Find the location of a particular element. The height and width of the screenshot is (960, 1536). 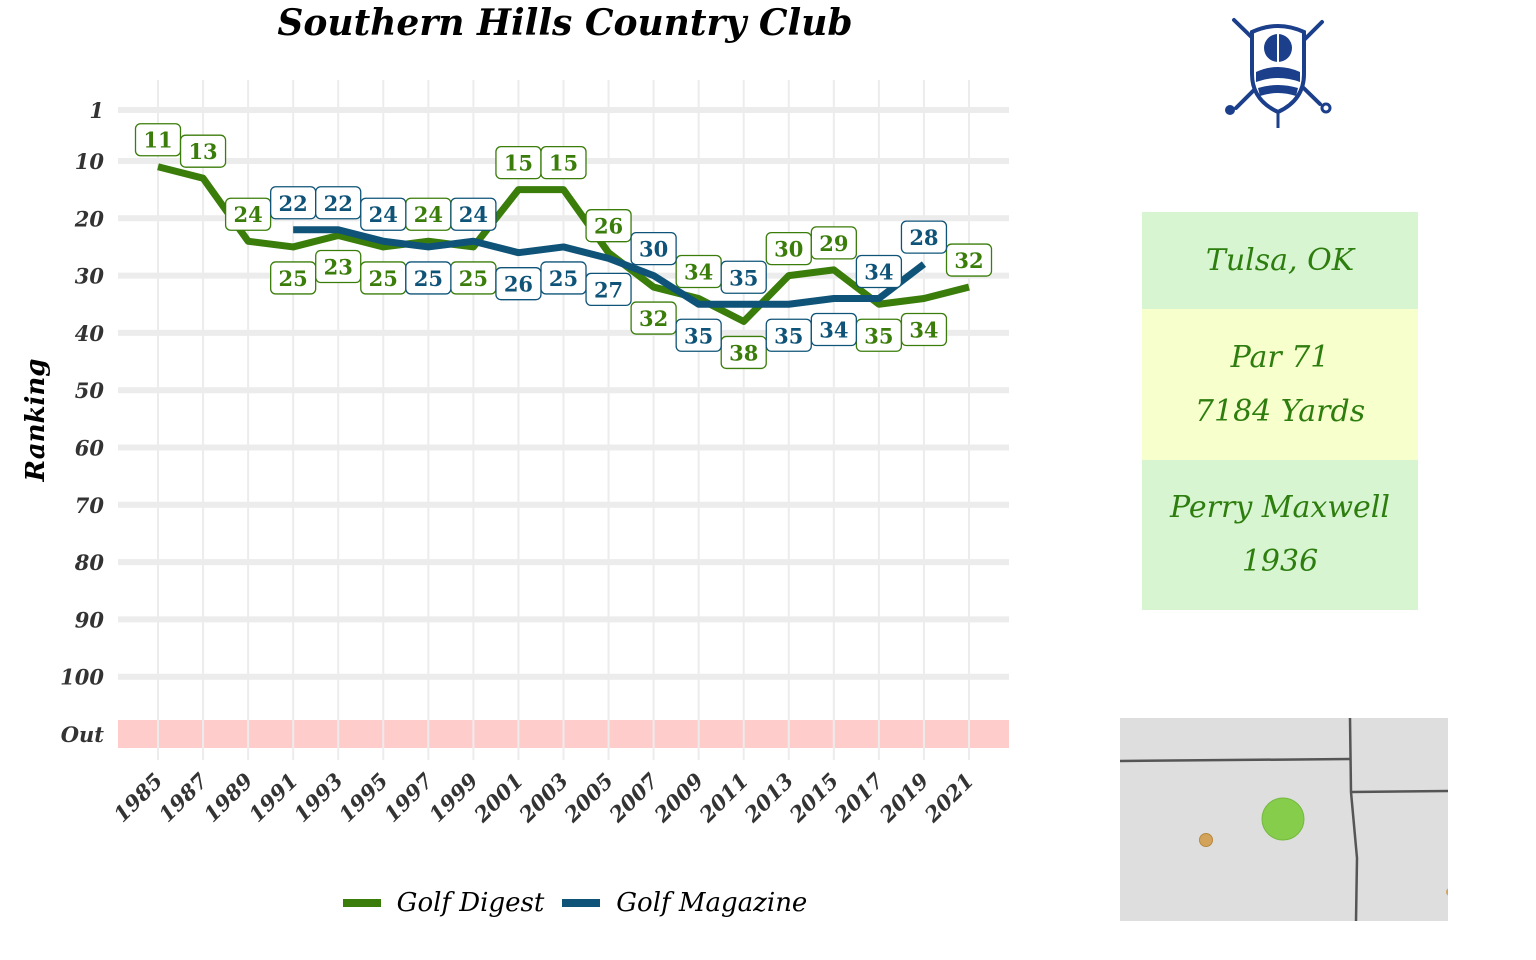

series-lines is located at coordinates (563, 244).